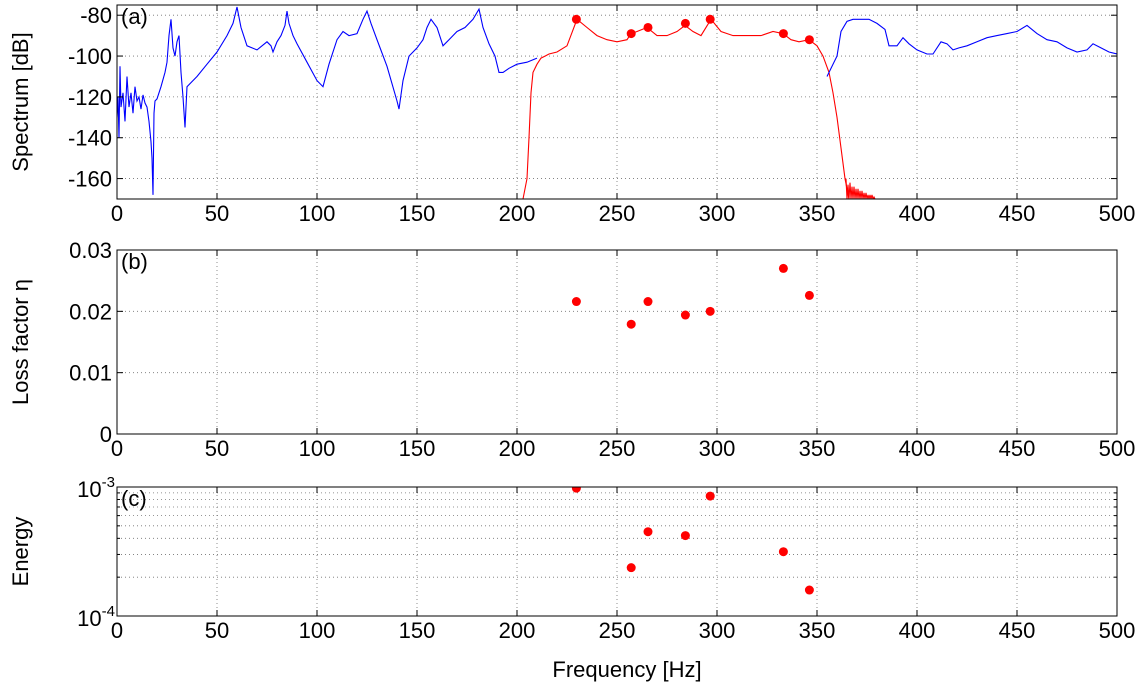  I want to click on panel-label: (a), so click(134, 16).